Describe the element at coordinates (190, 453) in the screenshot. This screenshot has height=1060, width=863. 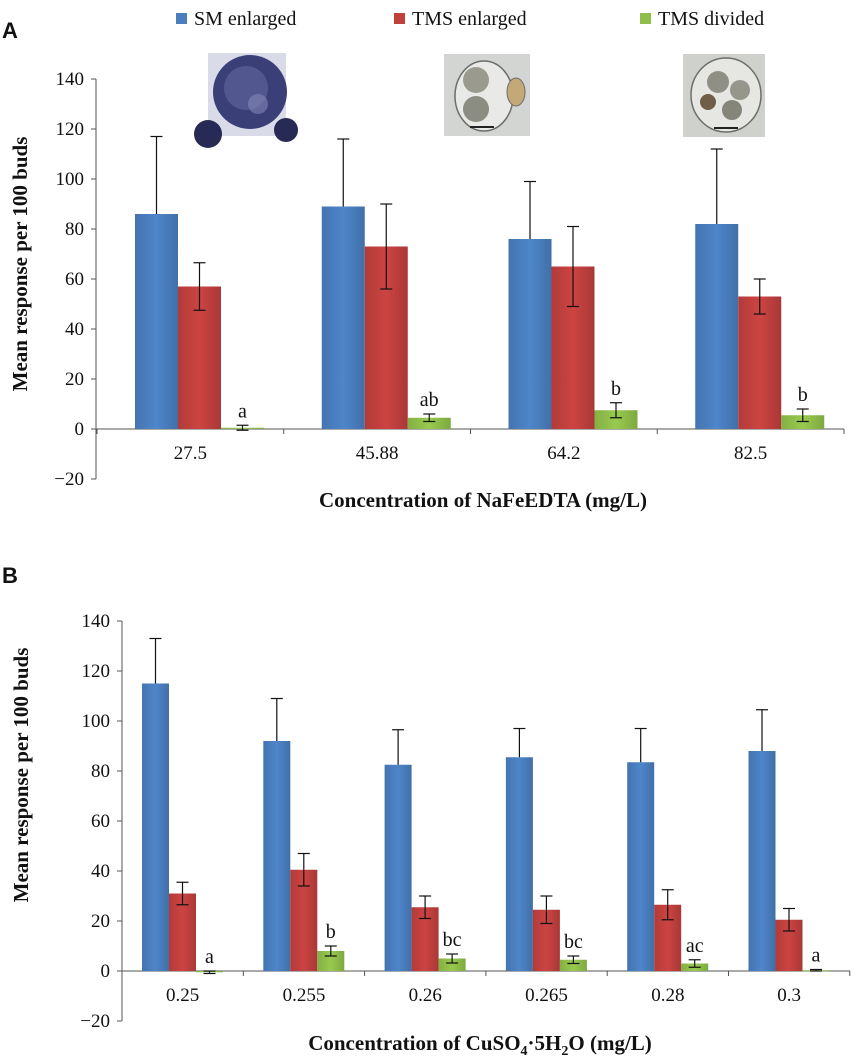
I see `panel-a-x-tick-label: 27.5` at that location.